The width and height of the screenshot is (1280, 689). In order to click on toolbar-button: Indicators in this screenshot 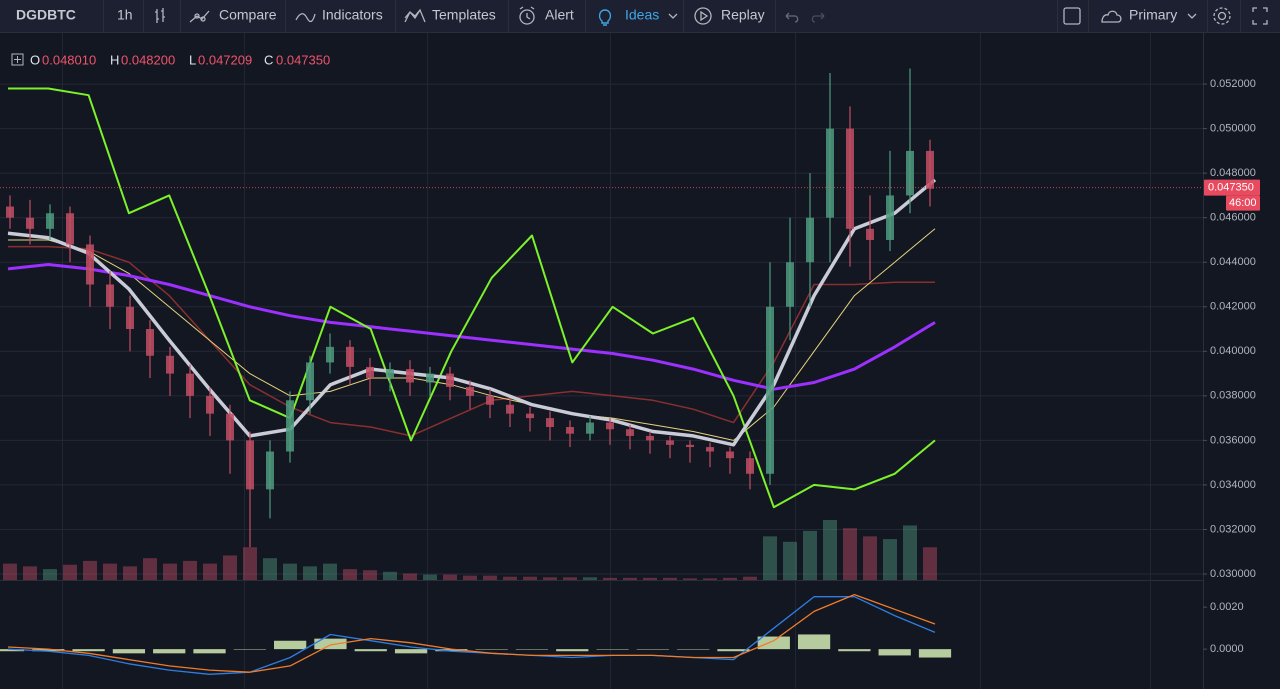, I will do `click(352, 15)`.